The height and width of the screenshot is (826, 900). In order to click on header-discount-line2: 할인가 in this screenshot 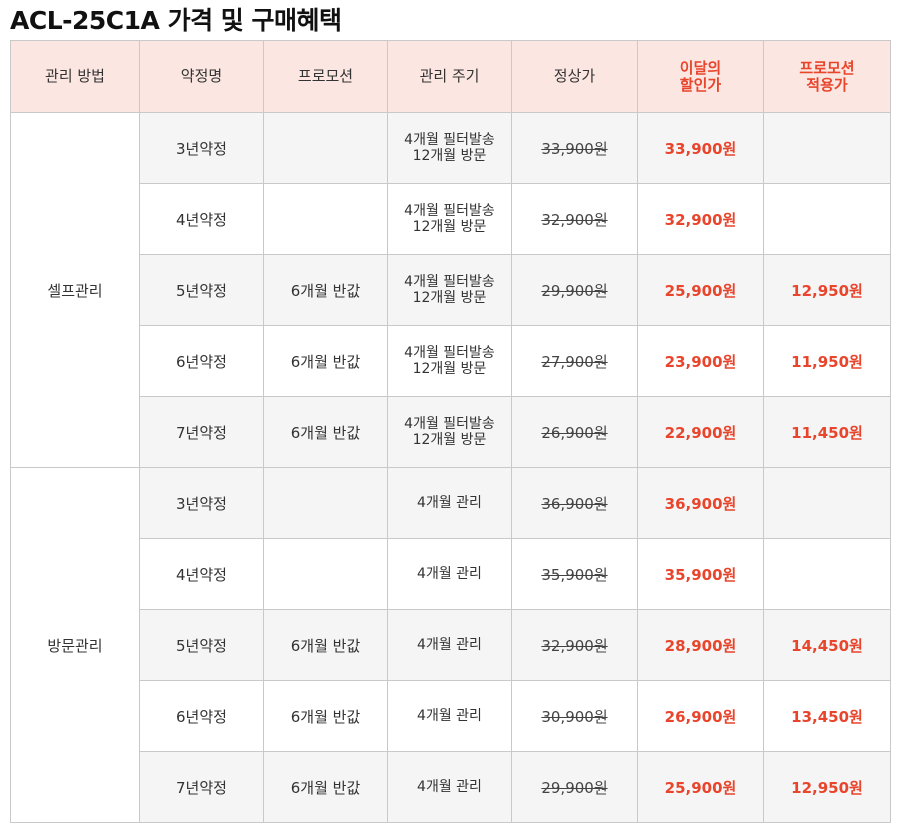, I will do `click(700, 84)`.